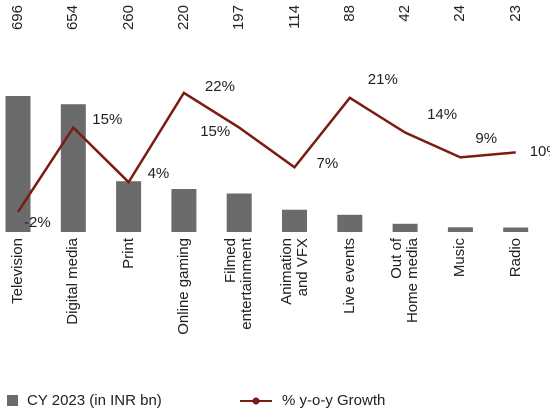  What do you see at coordinates (239, 18) in the screenshot?
I see `bar-value-label: 197` at bounding box center [239, 18].